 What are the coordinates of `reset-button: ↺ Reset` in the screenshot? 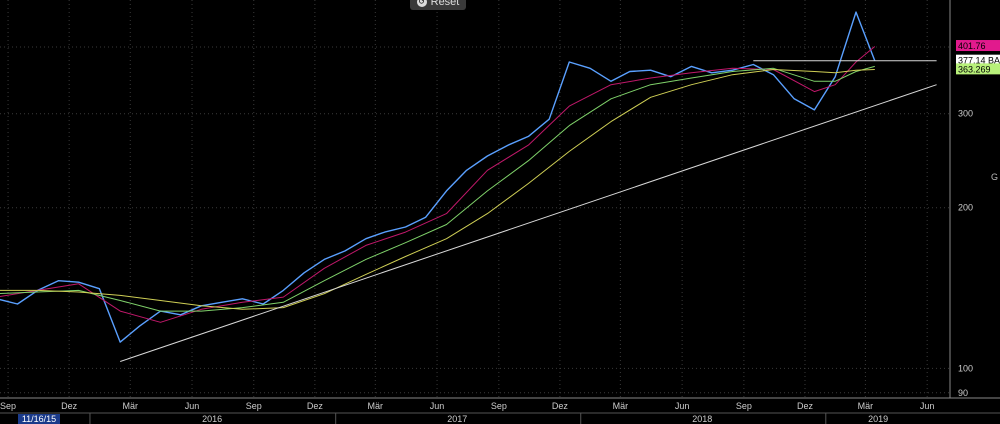 It's located at (438, 5).